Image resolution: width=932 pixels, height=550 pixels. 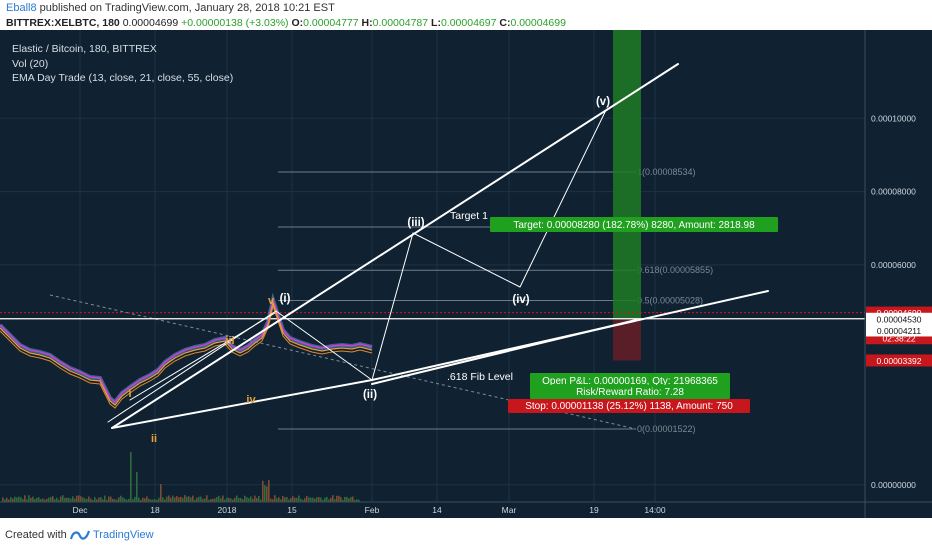 What do you see at coordinates (899, 361) in the screenshot?
I see `price-tag: 0.00003392` at bounding box center [899, 361].